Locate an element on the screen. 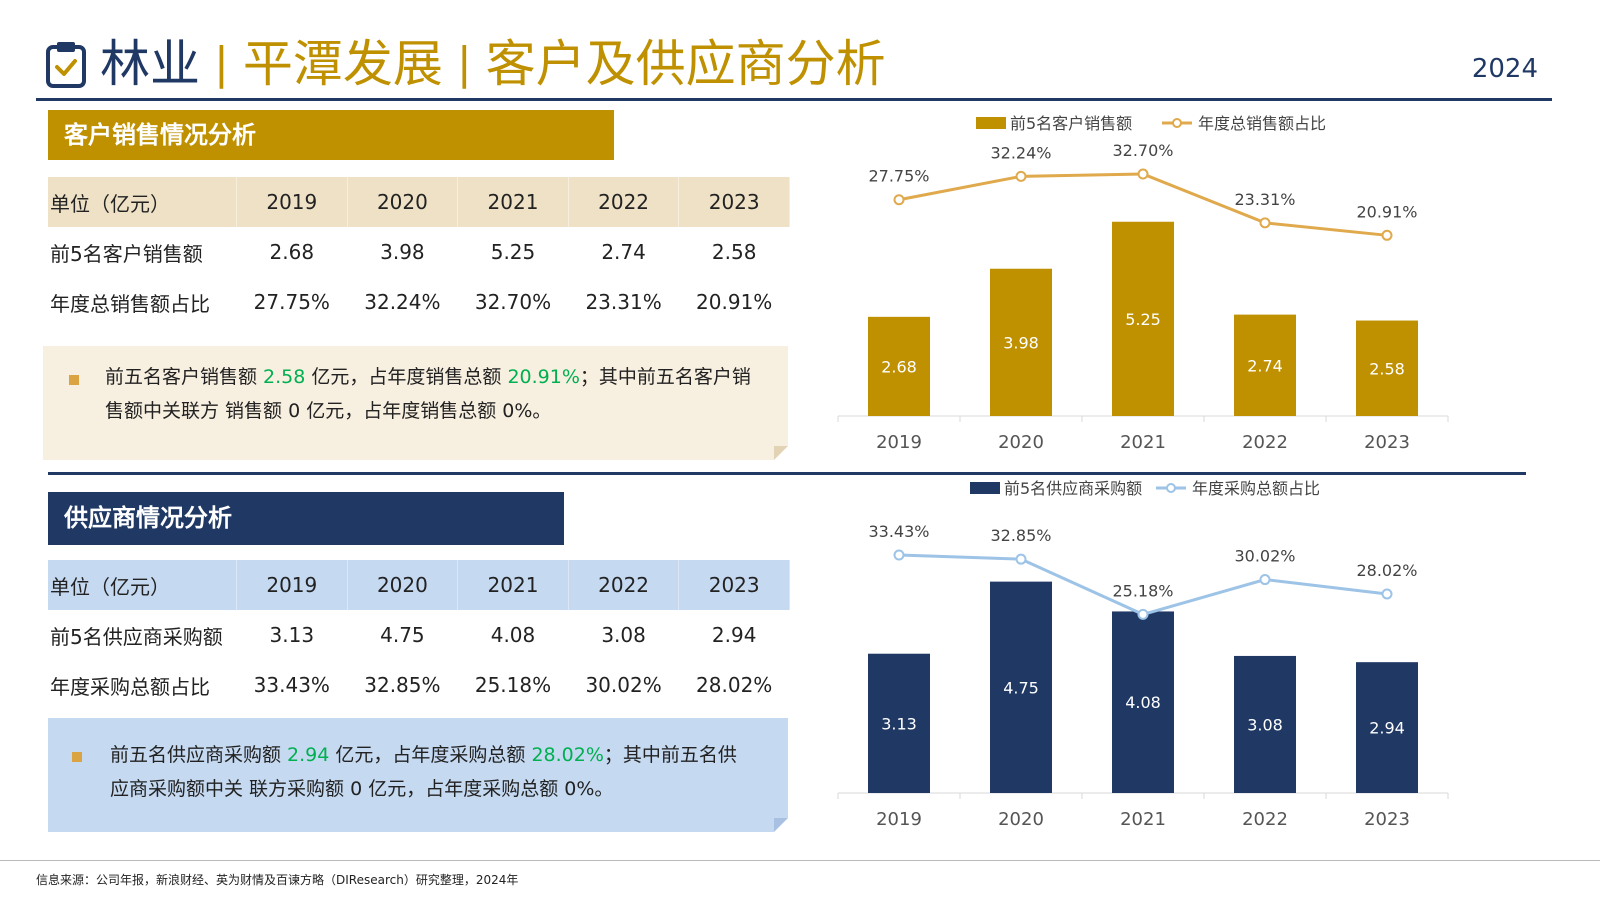  bar-value-label: 2.68 is located at coordinates (899, 366).